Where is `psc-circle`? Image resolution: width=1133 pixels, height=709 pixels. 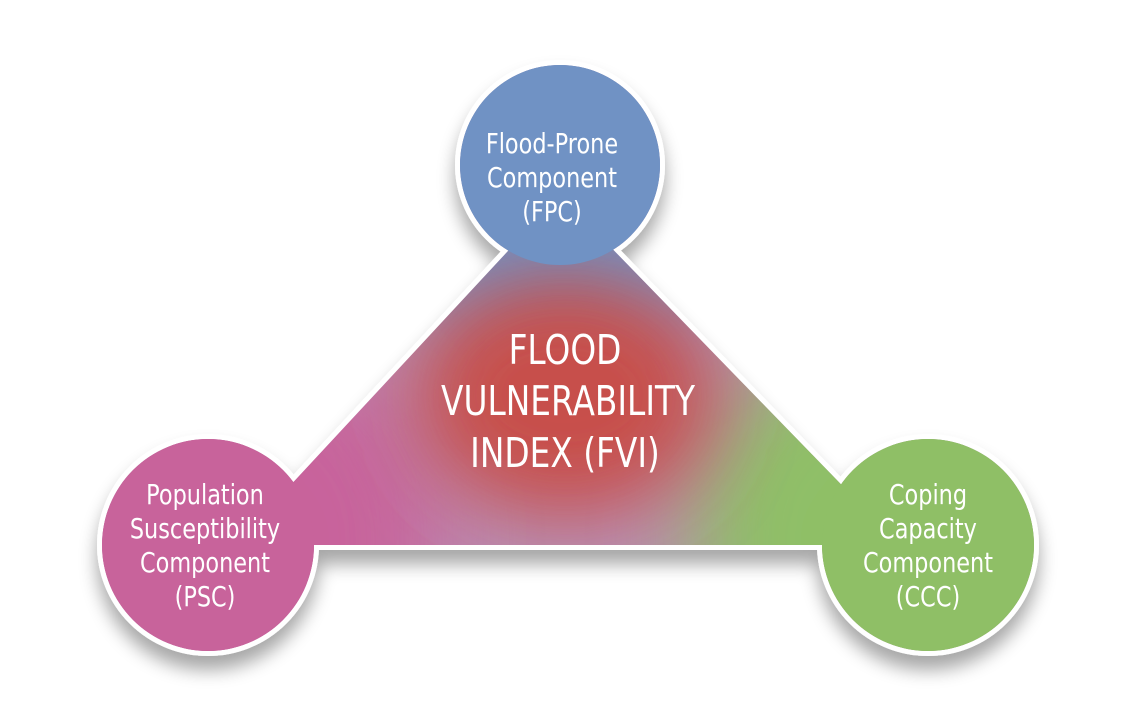
psc-circle is located at coordinates (208, 545).